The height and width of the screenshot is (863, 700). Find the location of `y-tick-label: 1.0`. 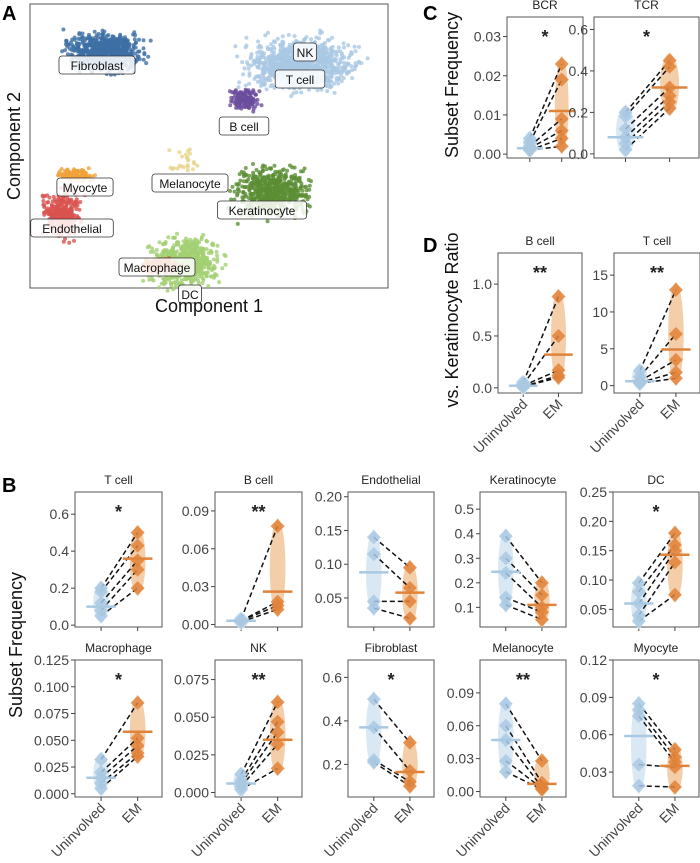

y-tick-label: 1.0 is located at coordinates (483, 284).